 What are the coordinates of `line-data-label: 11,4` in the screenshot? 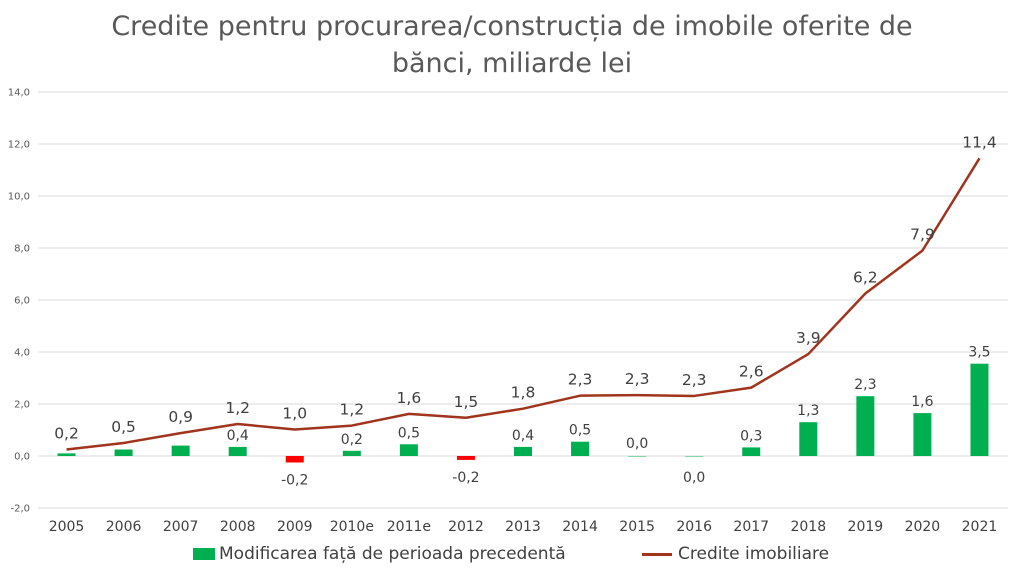 It's located at (979, 142).